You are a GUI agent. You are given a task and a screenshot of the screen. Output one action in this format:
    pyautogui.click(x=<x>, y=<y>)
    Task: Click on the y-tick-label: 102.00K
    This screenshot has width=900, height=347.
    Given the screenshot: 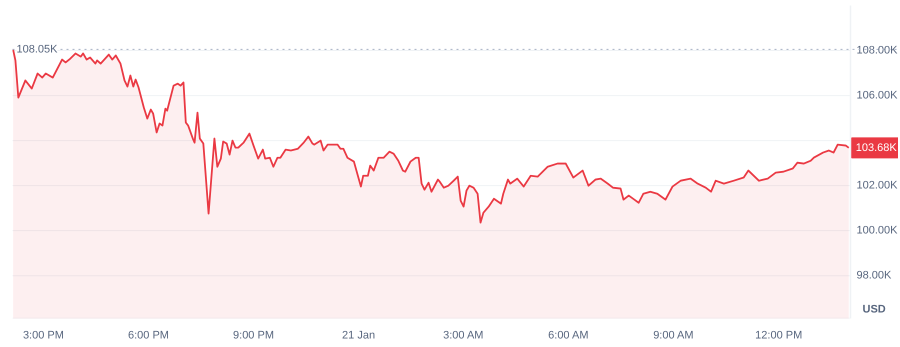 What is the action you would take?
    pyautogui.click(x=877, y=186)
    